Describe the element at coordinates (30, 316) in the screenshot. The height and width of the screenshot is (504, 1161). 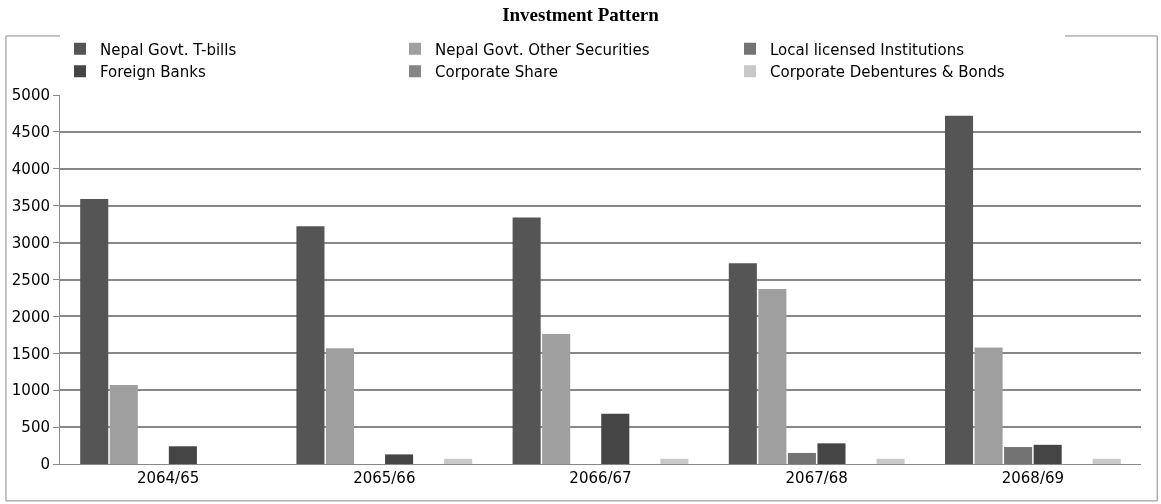
I see `y-tick-label: 2000` at that location.